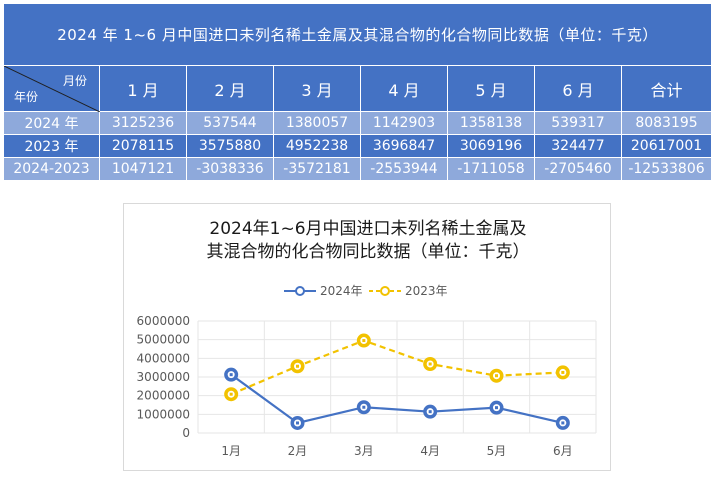  Describe the element at coordinates (578, 88) in the screenshot. I see `header-cell: 6 月` at that location.